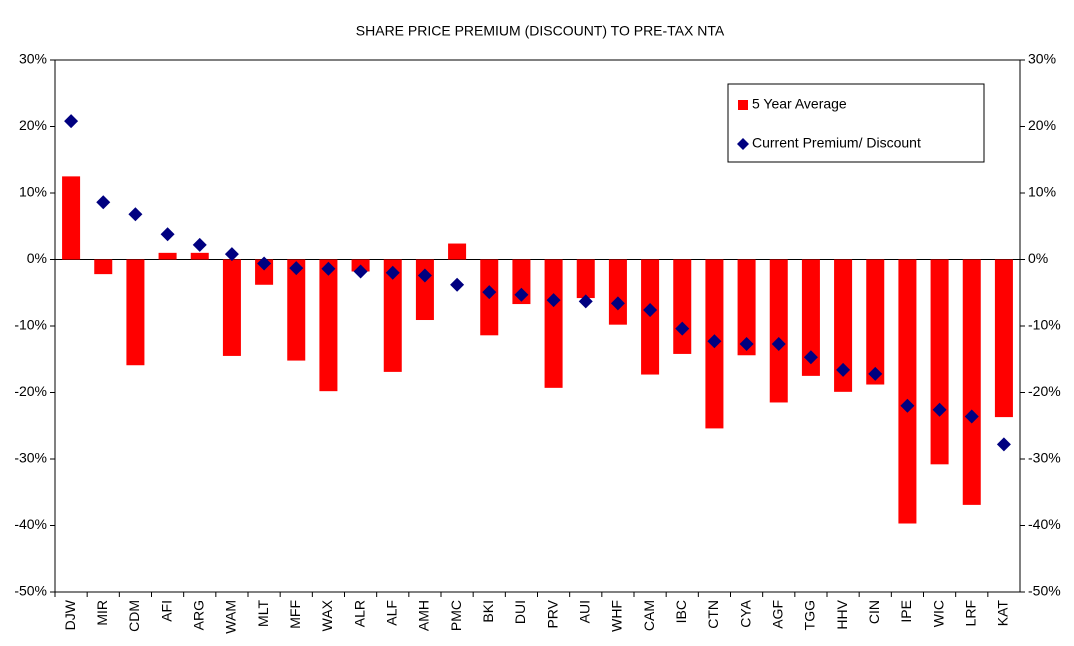 This screenshot has width=1074, height=646. What do you see at coordinates (552, 613) in the screenshot?
I see `x-tick-label: PRV` at bounding box center [552, 613].